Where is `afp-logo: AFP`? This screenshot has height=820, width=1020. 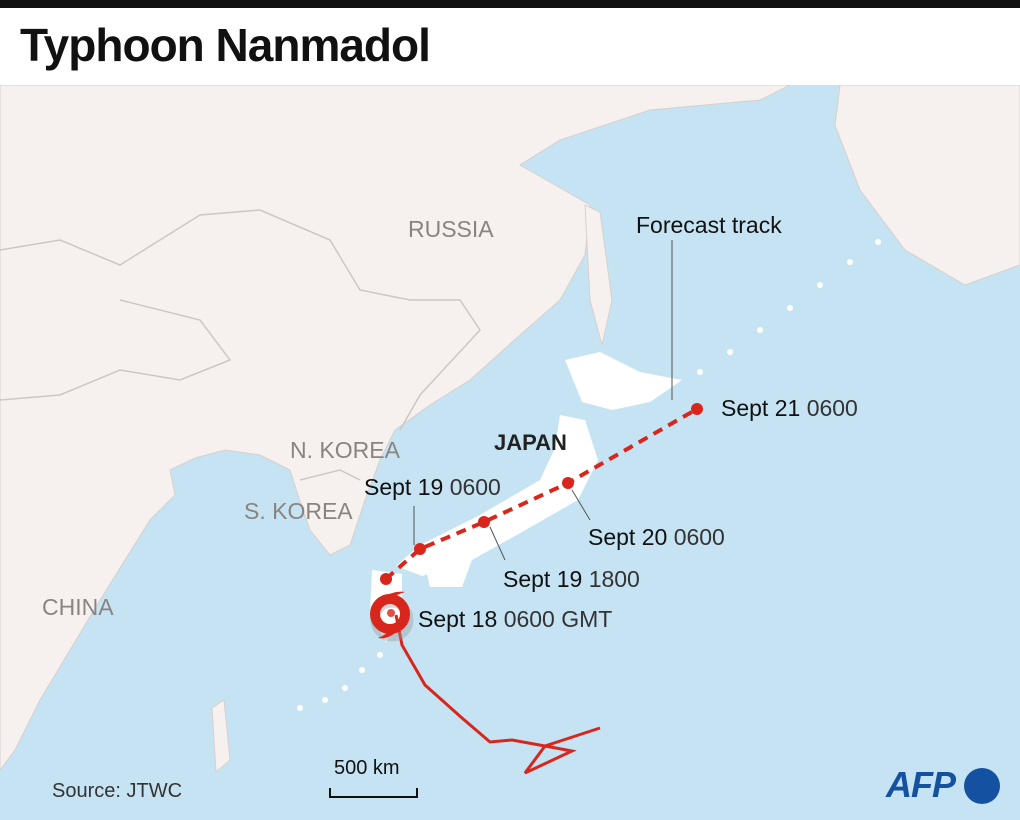 afp-logo: AFP is located at coordinates (921, 784).